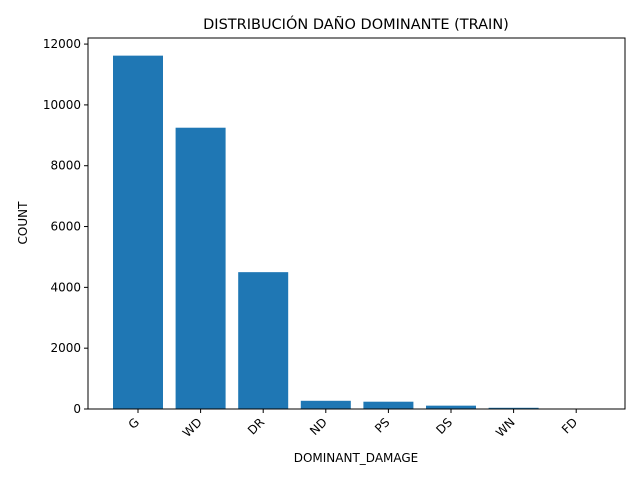 This screenshot has width=640, height=480. Describe the element at coordinates (451, 407) in the screenshot. I see `bar-ds` at that location.